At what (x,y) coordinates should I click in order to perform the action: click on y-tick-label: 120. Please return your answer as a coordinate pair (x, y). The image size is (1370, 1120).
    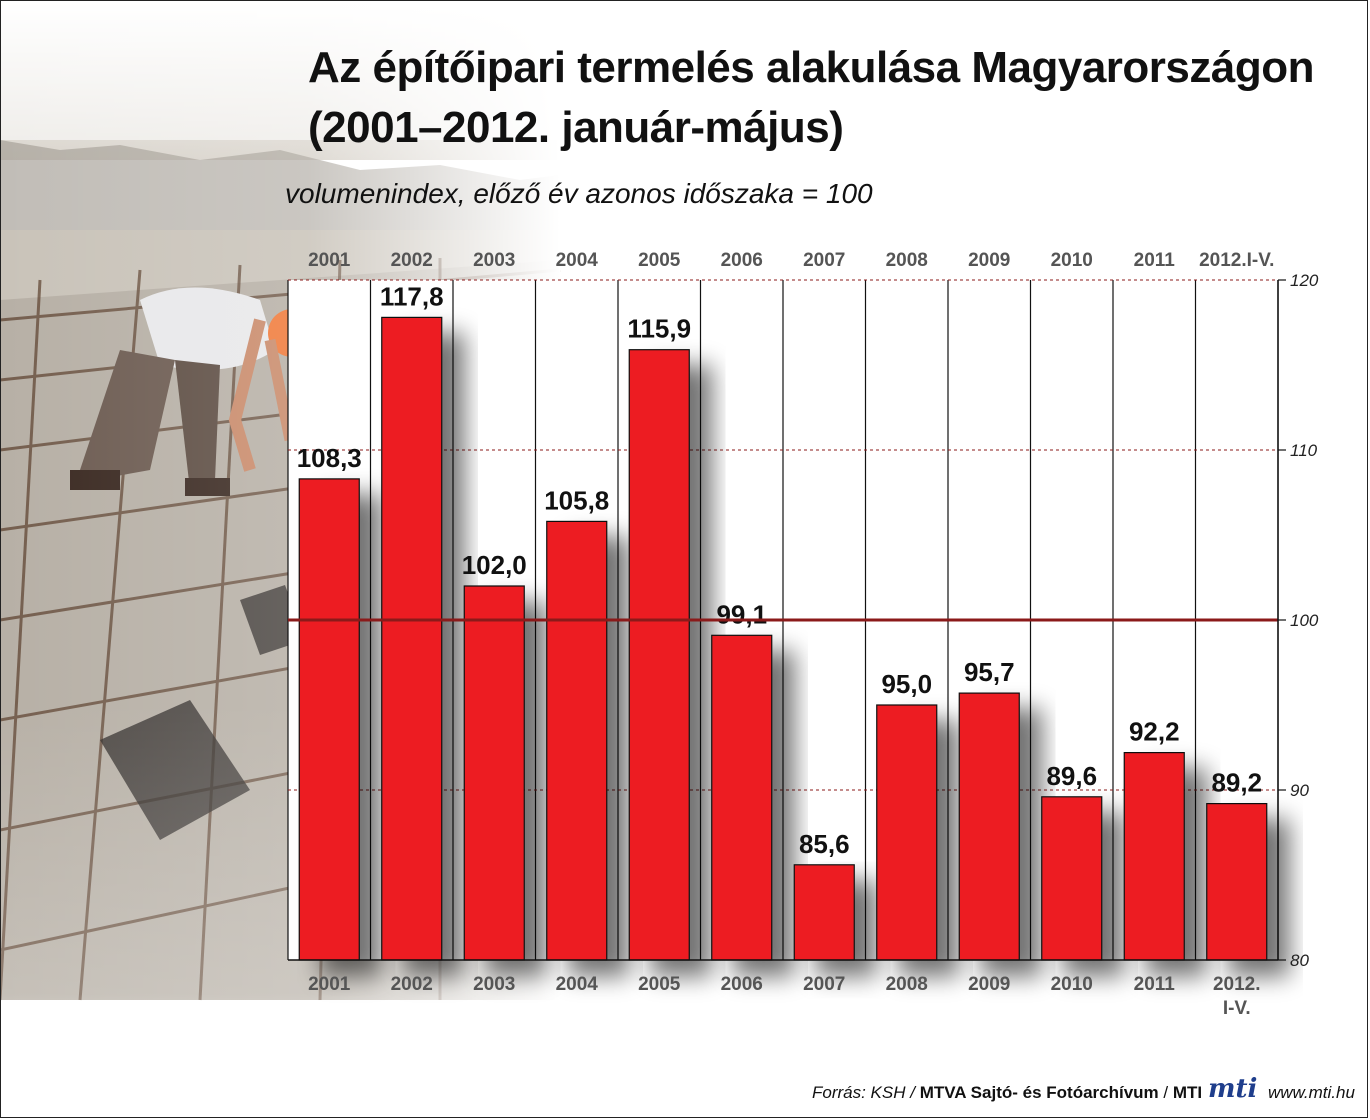
    Looking at the image, I should click on (1304, 280).